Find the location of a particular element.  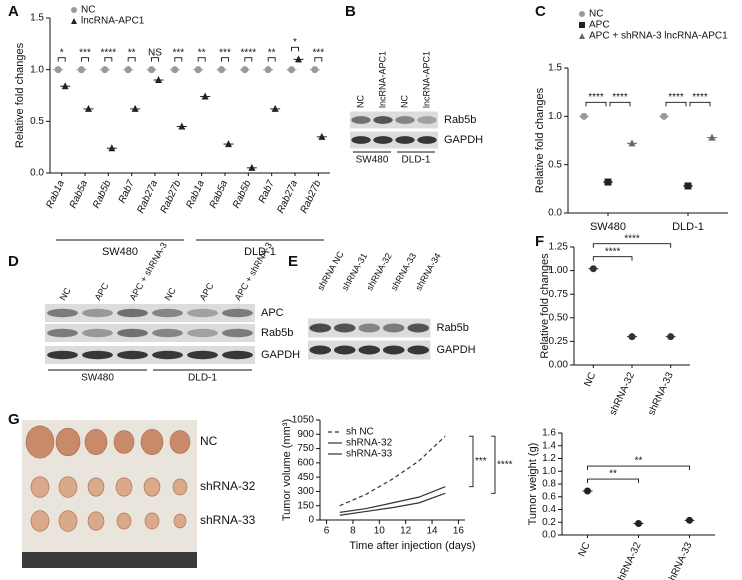

x-tick-label: DLD-1 is located at coordinates (688, 227).